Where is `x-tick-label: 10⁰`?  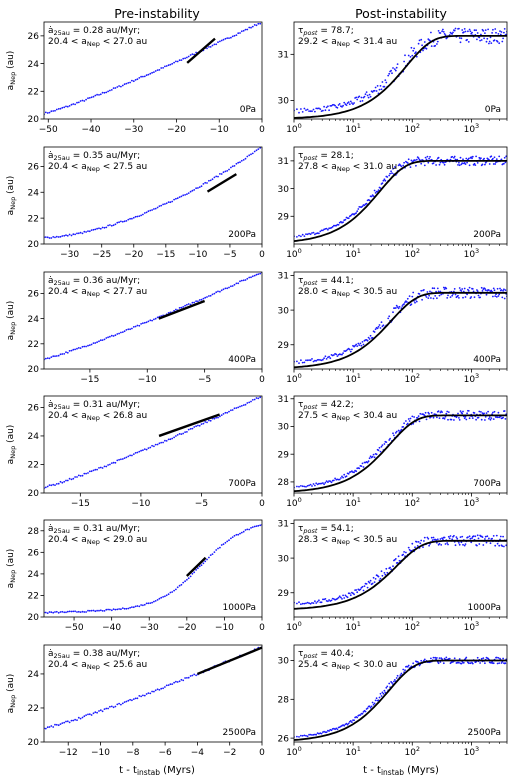 x-tick-label: 10⁰ is located at coordinates (294, 502).